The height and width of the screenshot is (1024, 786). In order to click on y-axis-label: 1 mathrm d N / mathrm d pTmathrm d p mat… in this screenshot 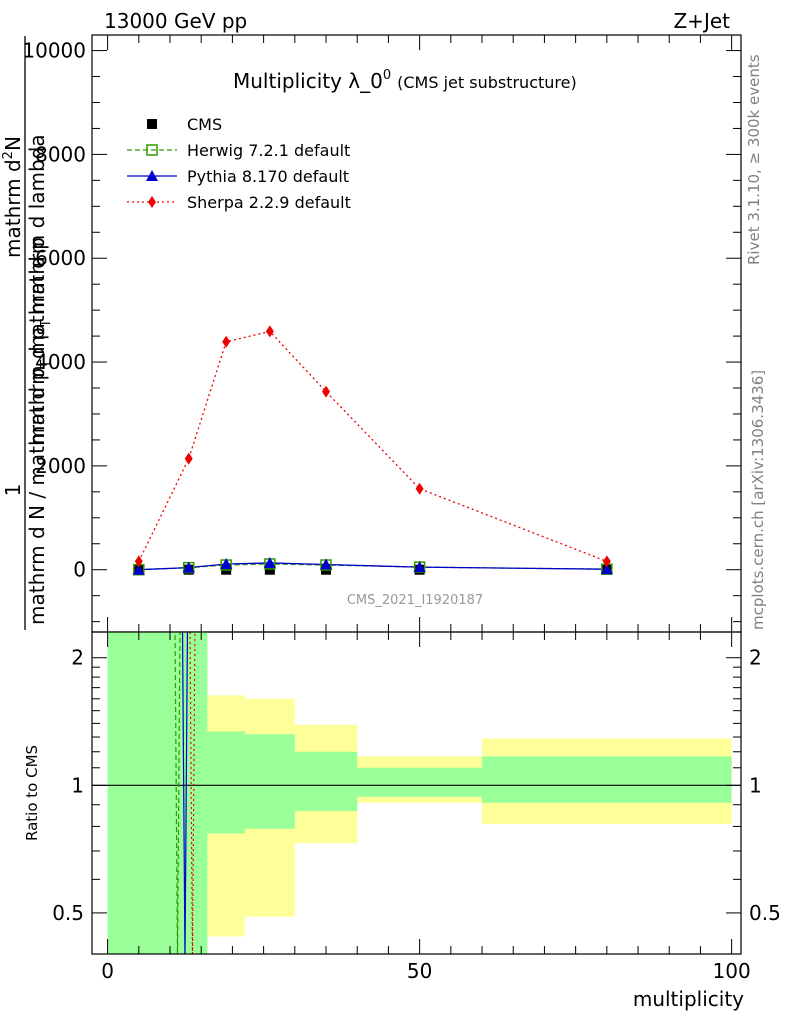, I will do `click(27, 333)`.